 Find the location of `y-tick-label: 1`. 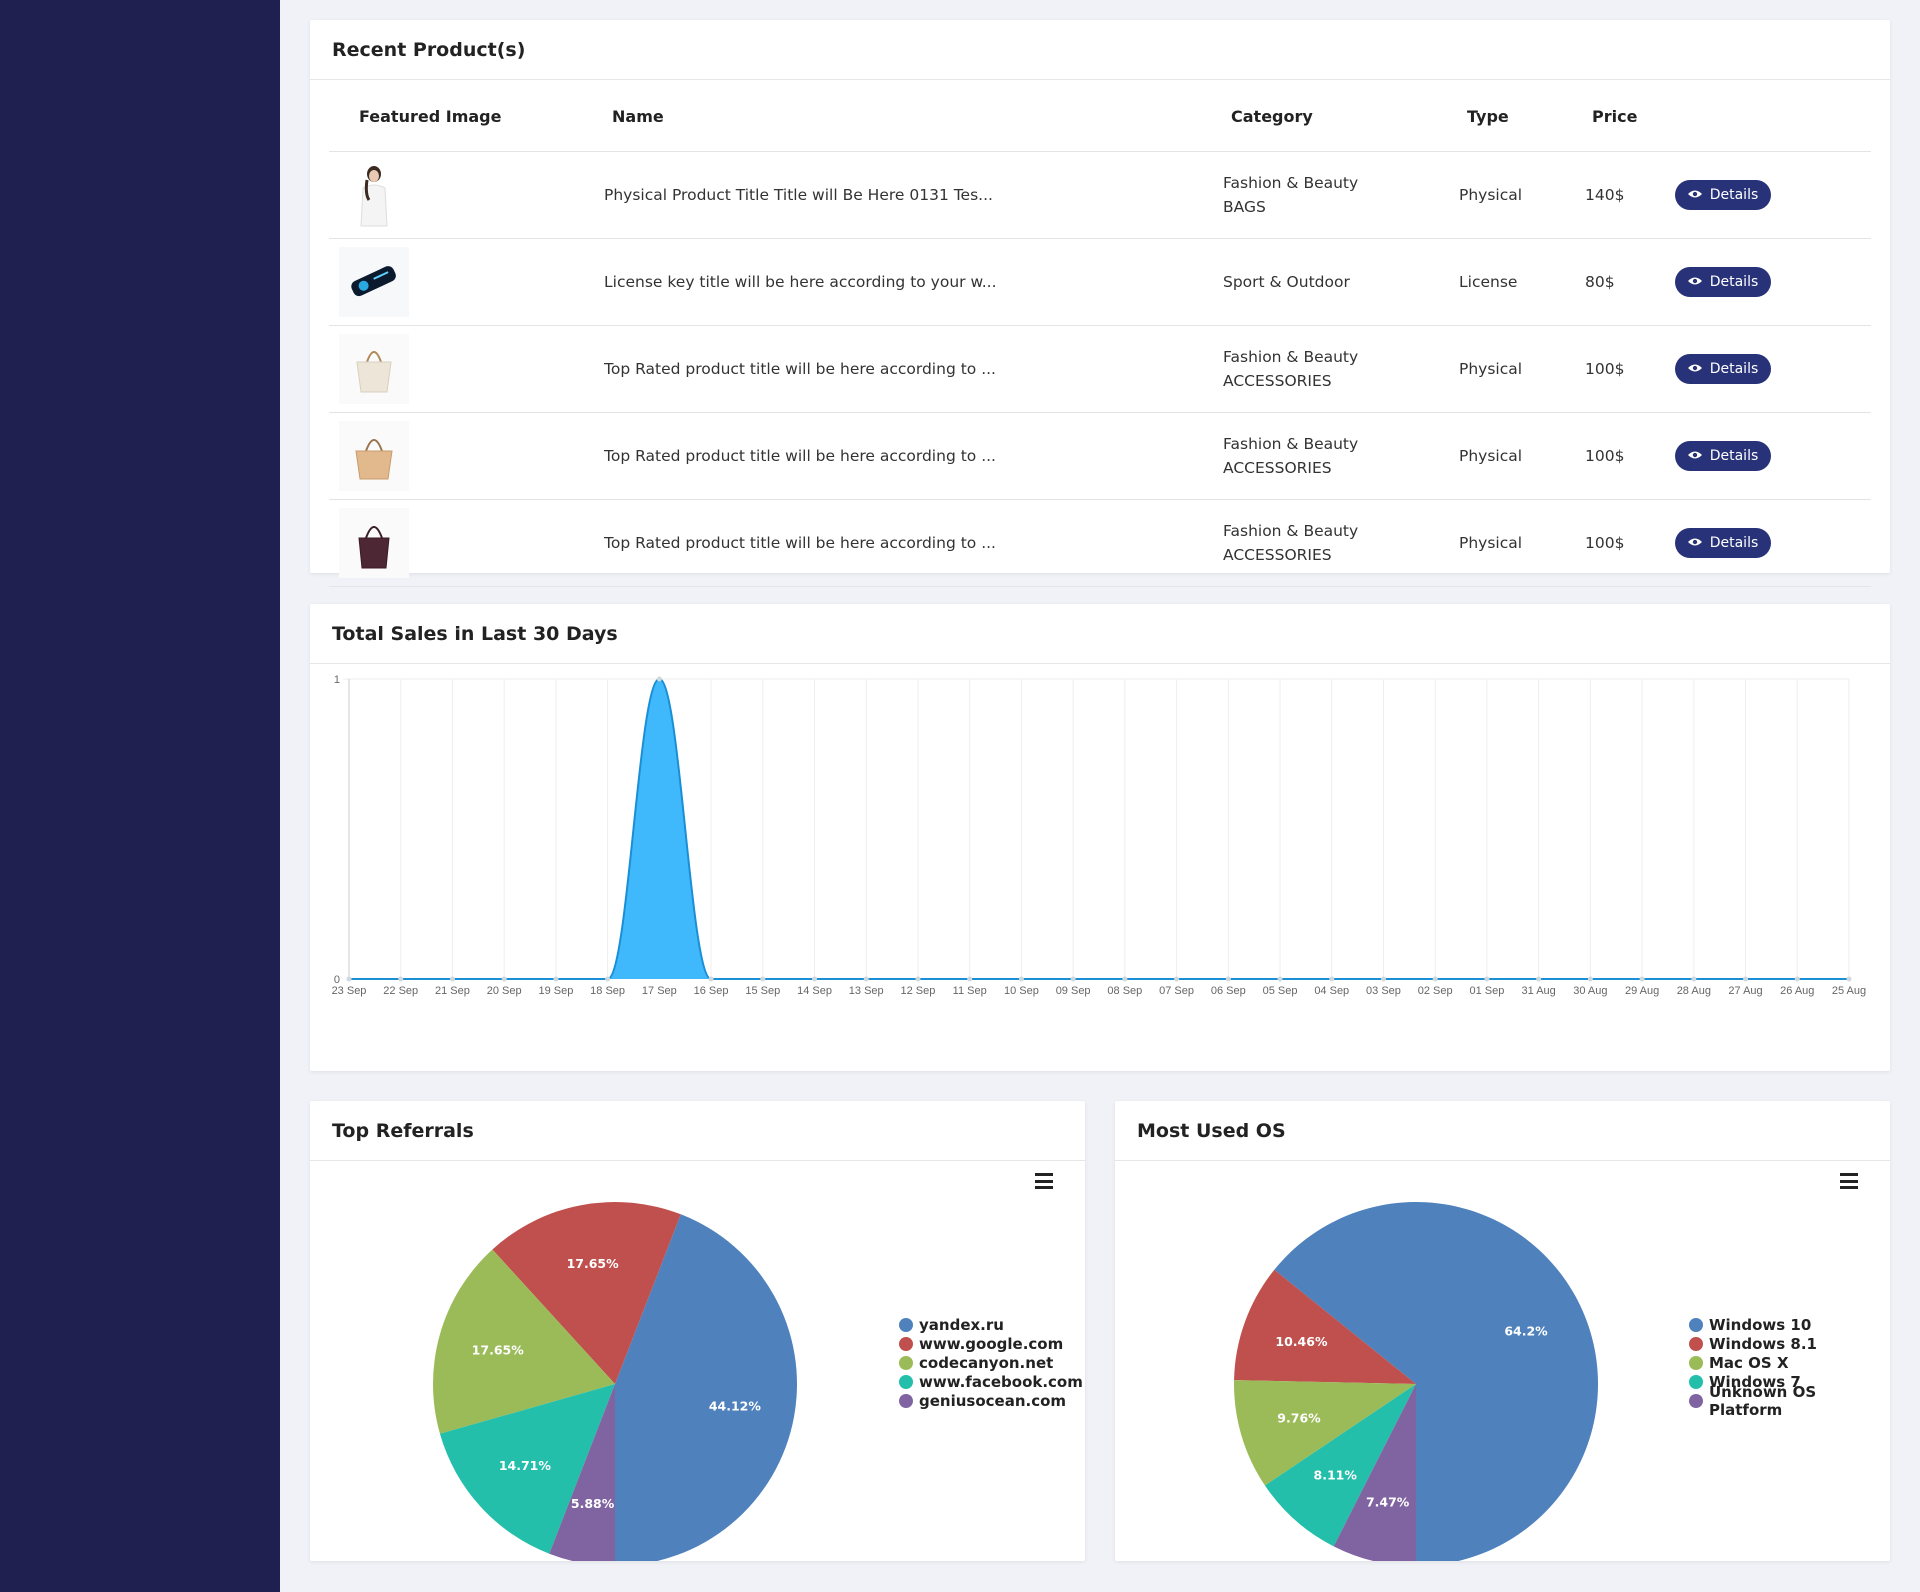

y-tick-label: 1 is located at coordinates (337, 680).